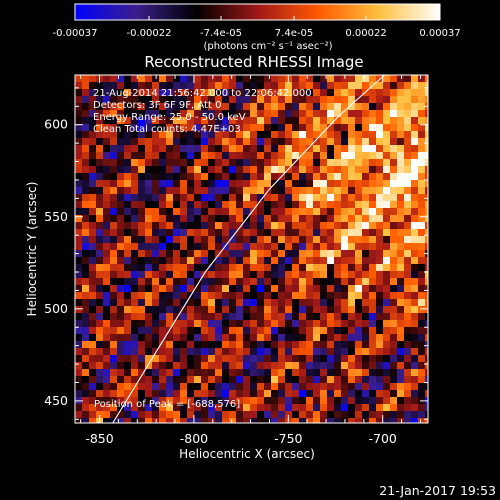 Image resolution: width=500 pixels, height=500 pixels. Describe the element at coordinates (288, 438) in the screenshot. I see `x-tick-label: -750` at that location.